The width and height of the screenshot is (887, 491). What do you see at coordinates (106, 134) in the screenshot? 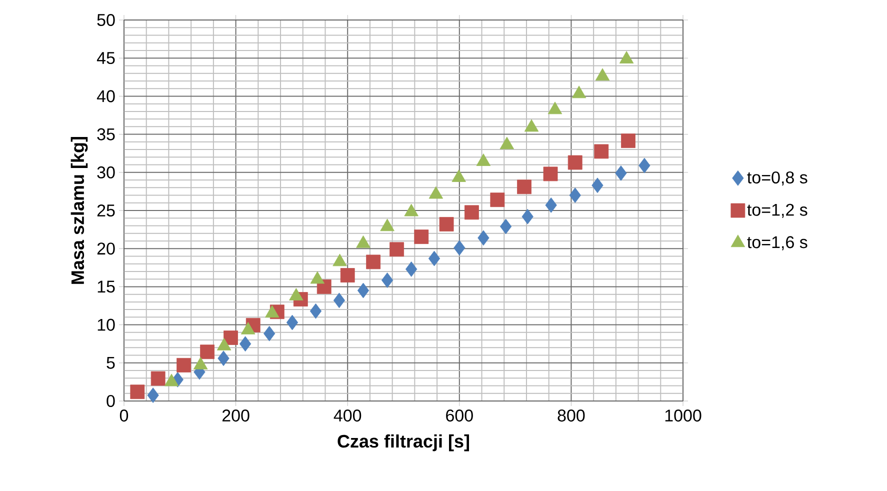
I see `y-tick-label: 35` at bounding box center [106, 134].